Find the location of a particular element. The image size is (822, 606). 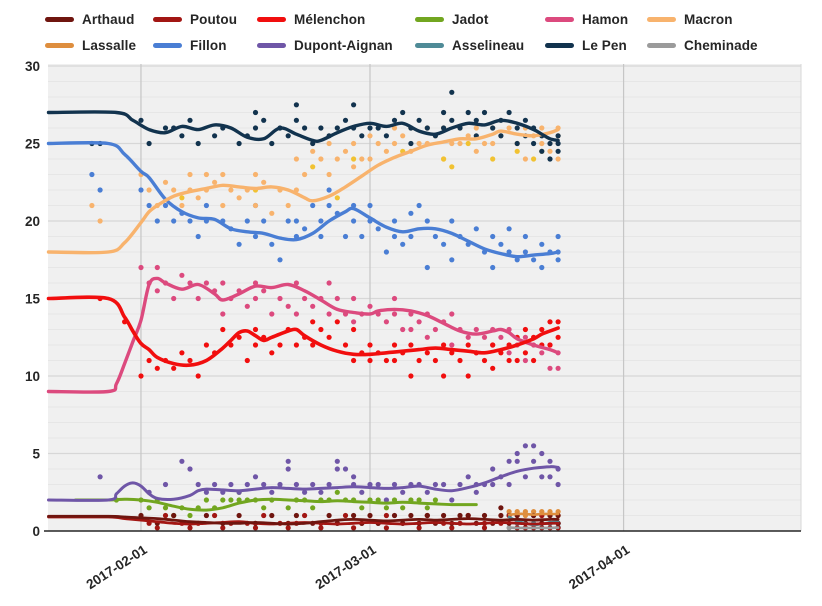

legend-label: Mélenchon is located at coordinates (329, 19).